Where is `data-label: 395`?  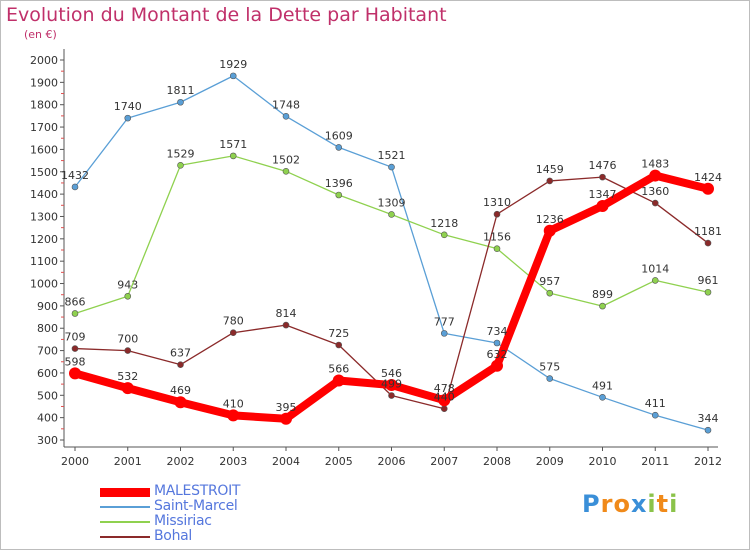
data-label: 395 is located at coordinates (286, 407).